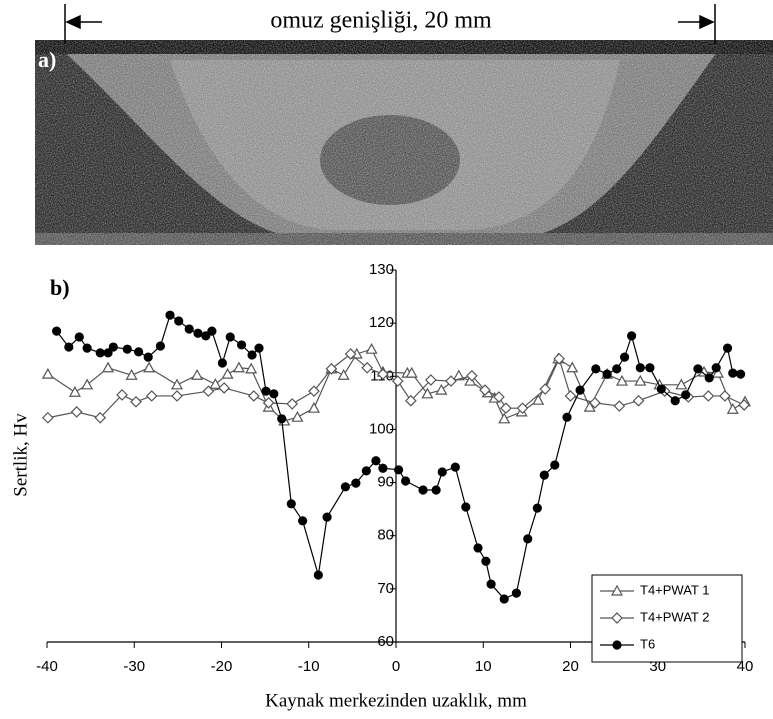  What do you see at coordinates (20, 455) in the screenshot?
I see `y-axis-label: Sertlik, Hv` at bounding box center [20, 455].